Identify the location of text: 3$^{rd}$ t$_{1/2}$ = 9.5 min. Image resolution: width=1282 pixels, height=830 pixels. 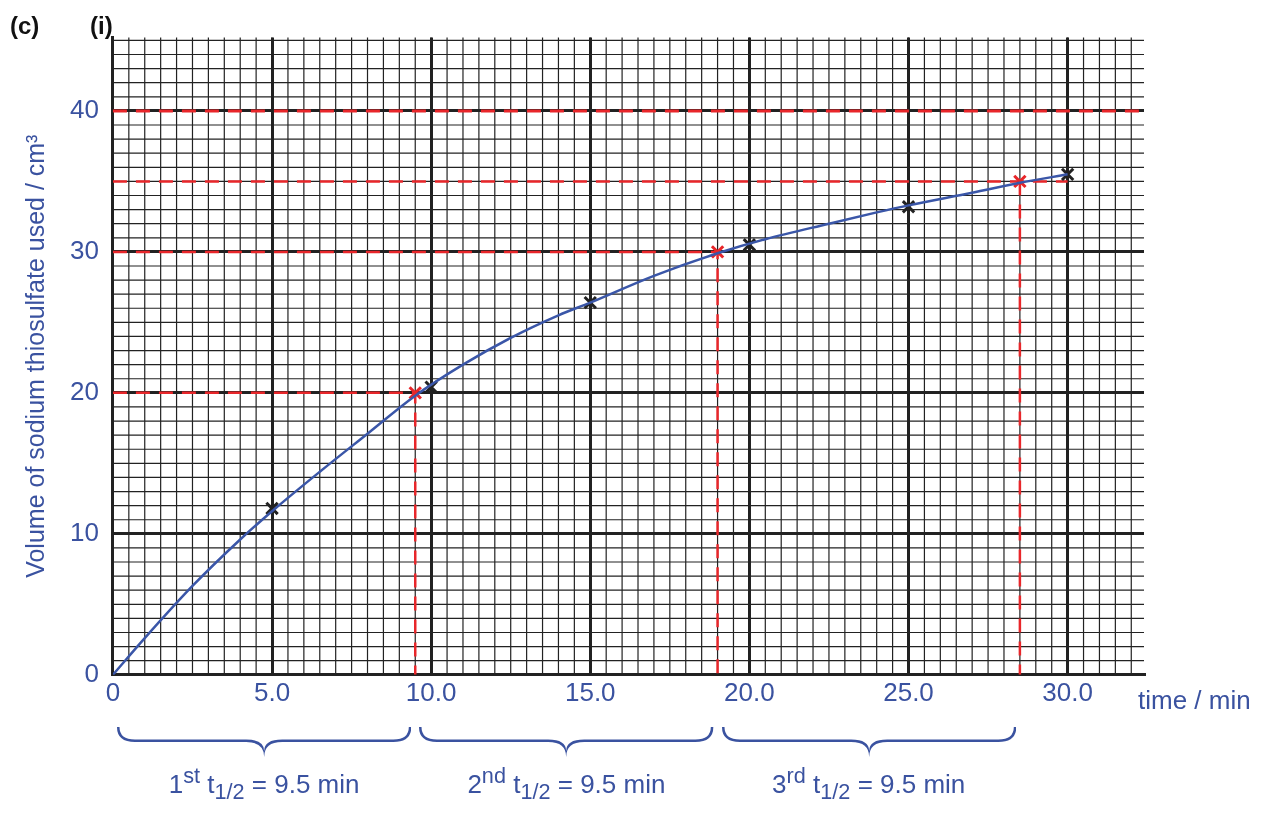
(869, 783).